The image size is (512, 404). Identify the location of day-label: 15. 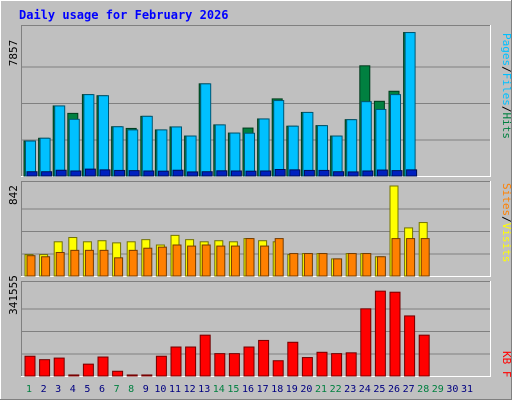
(233, 389).